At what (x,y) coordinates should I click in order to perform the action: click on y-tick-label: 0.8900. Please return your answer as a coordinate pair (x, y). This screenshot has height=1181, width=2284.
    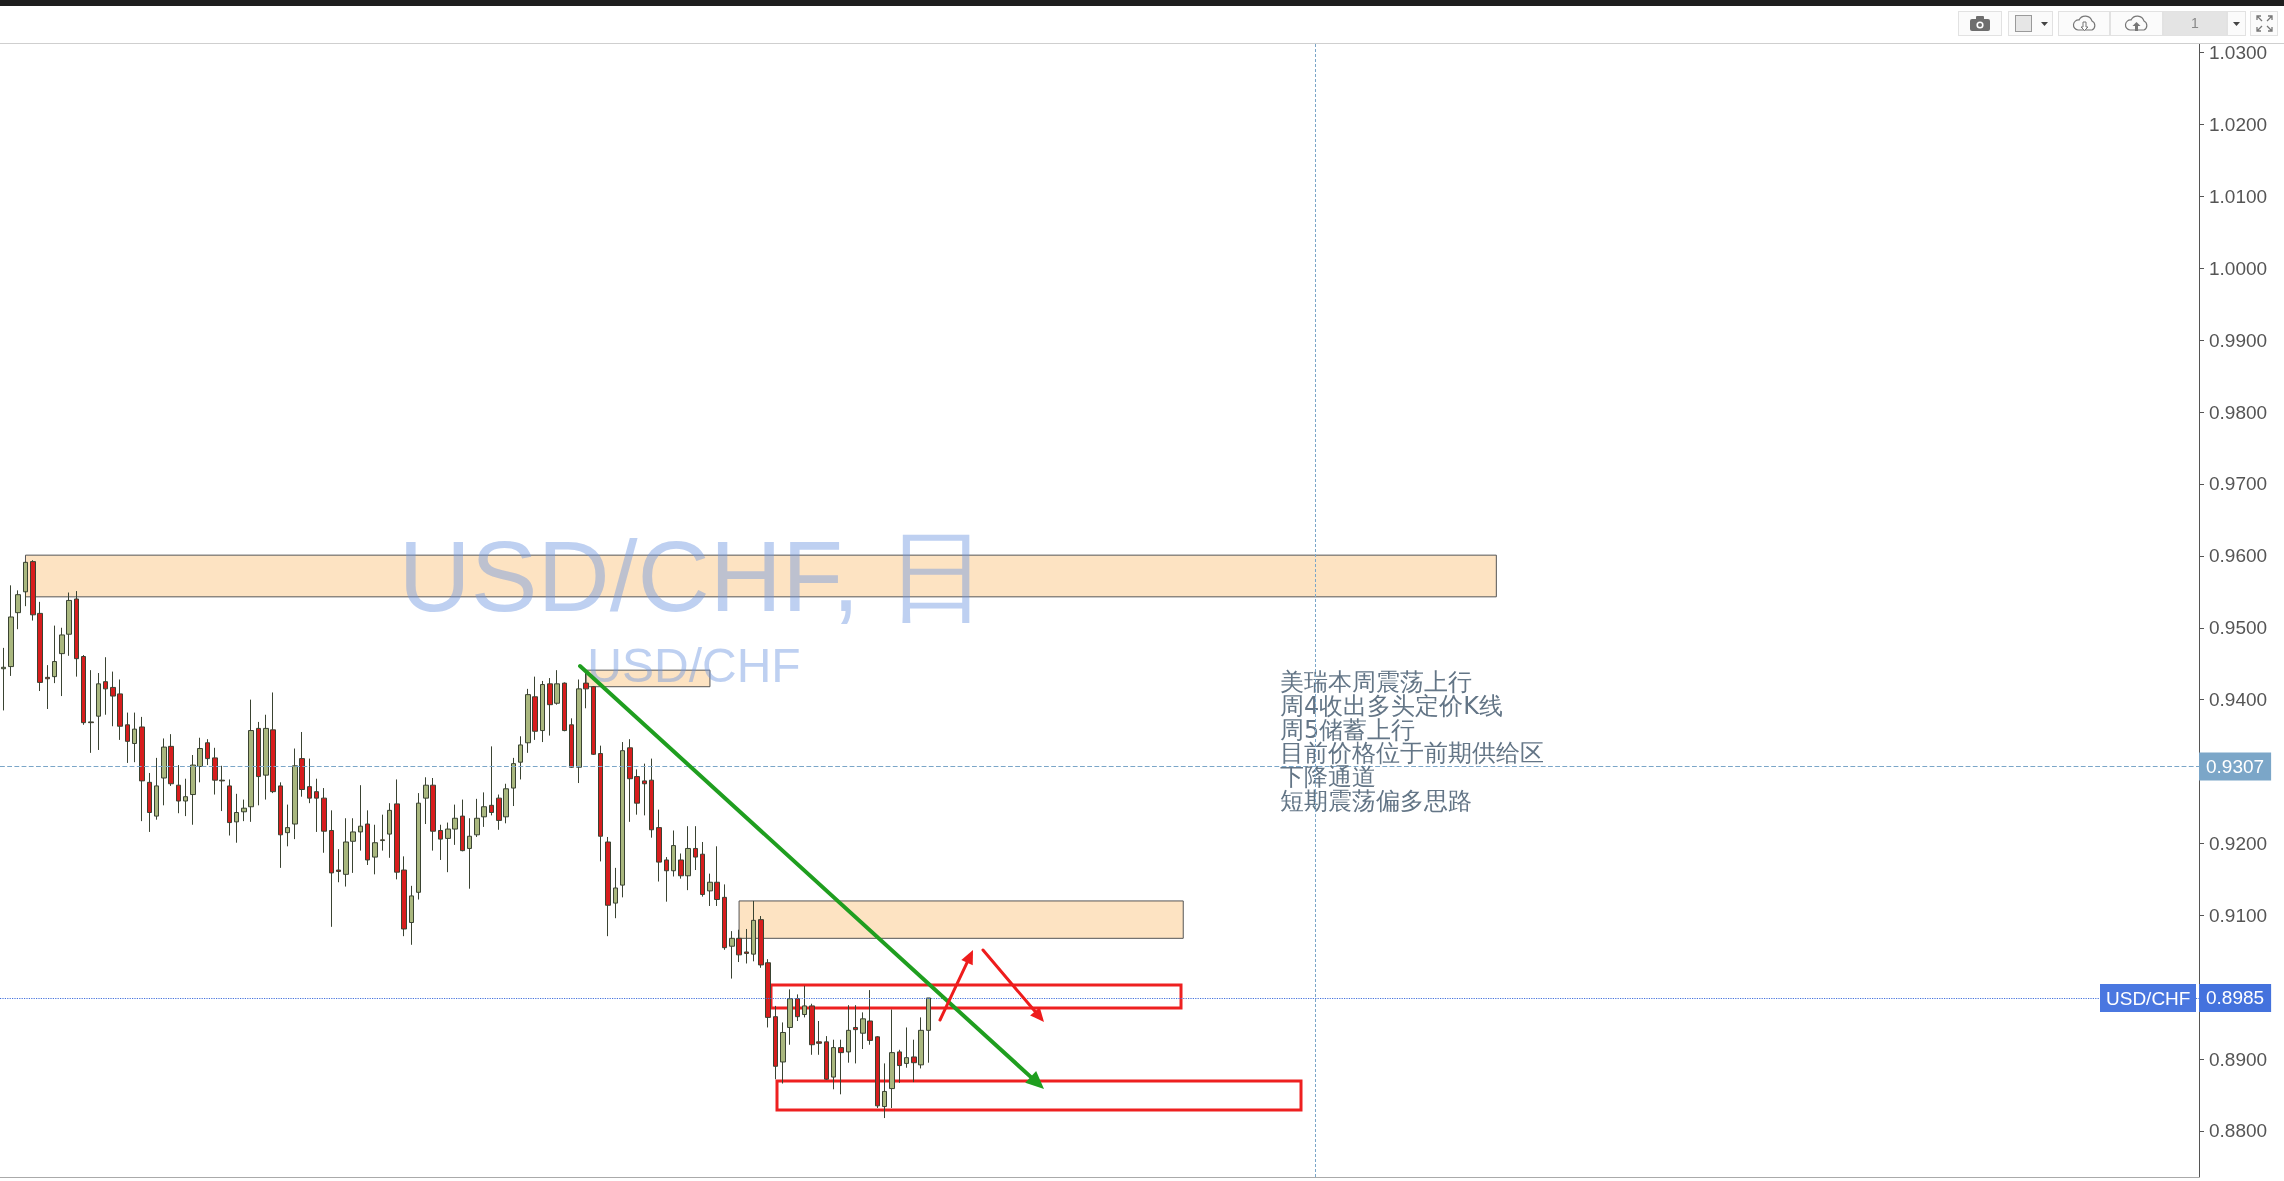
    Looking at the image, I should click on (2238, 1059).